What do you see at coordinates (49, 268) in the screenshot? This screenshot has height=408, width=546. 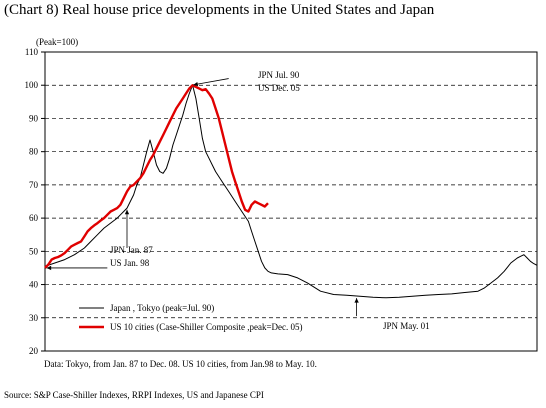 I see `us-start-annotation-arrow-head` at bounding box center [49, 268].